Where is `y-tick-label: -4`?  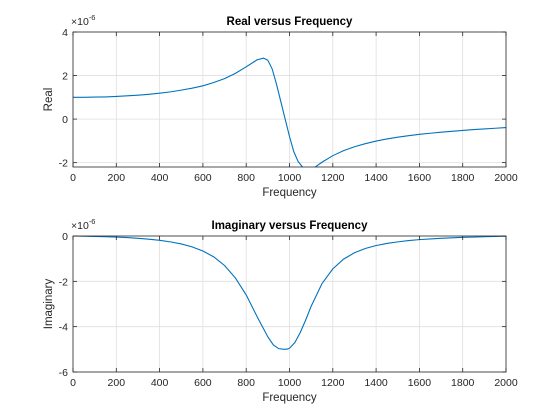
y-tick-label: -4 is located at coordinates (63, 328).